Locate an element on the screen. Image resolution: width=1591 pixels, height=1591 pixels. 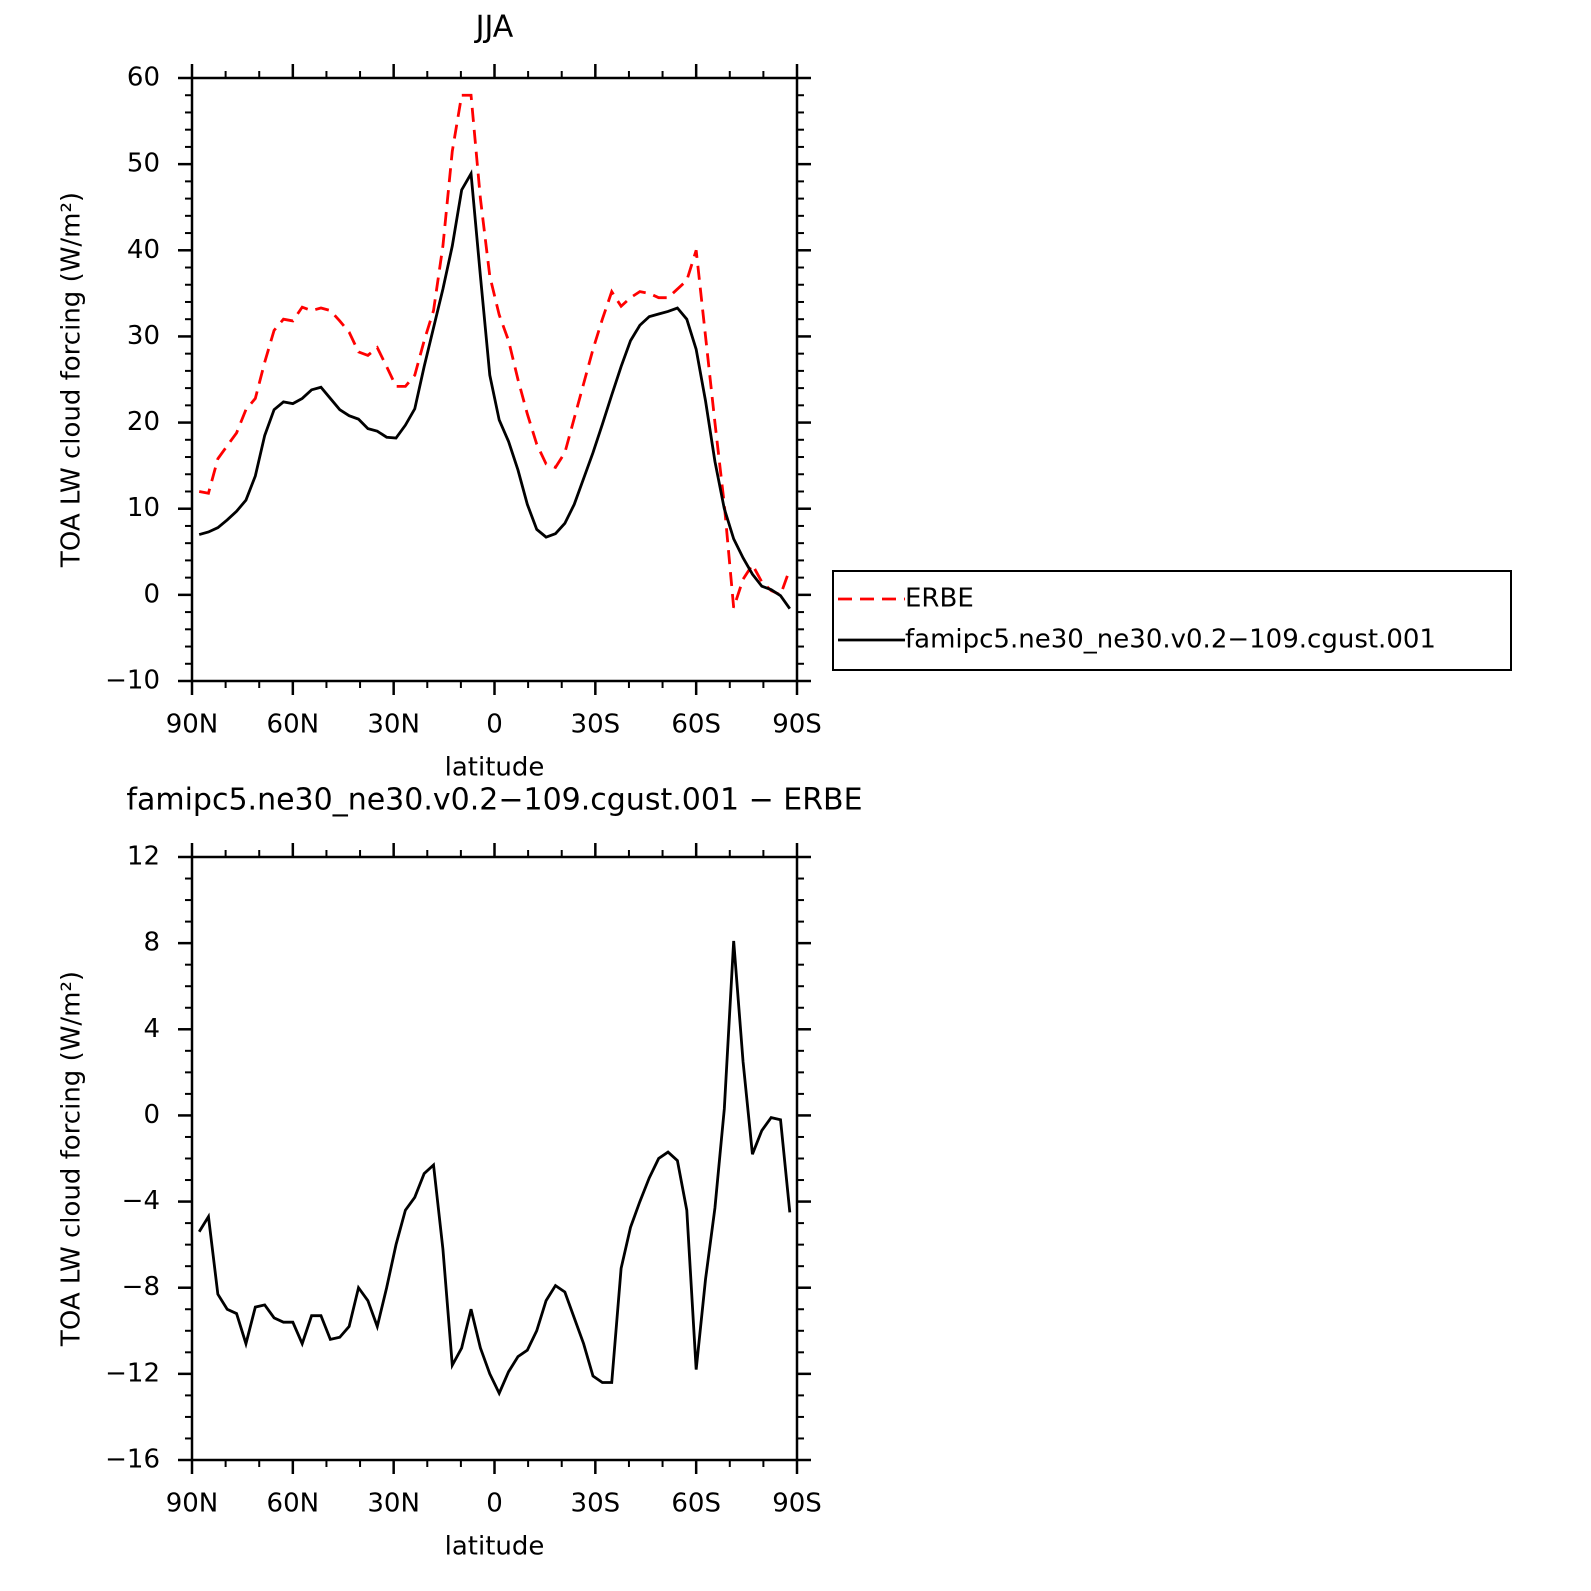
y-tick-label: −16 is located at coordinates (132, 1460).